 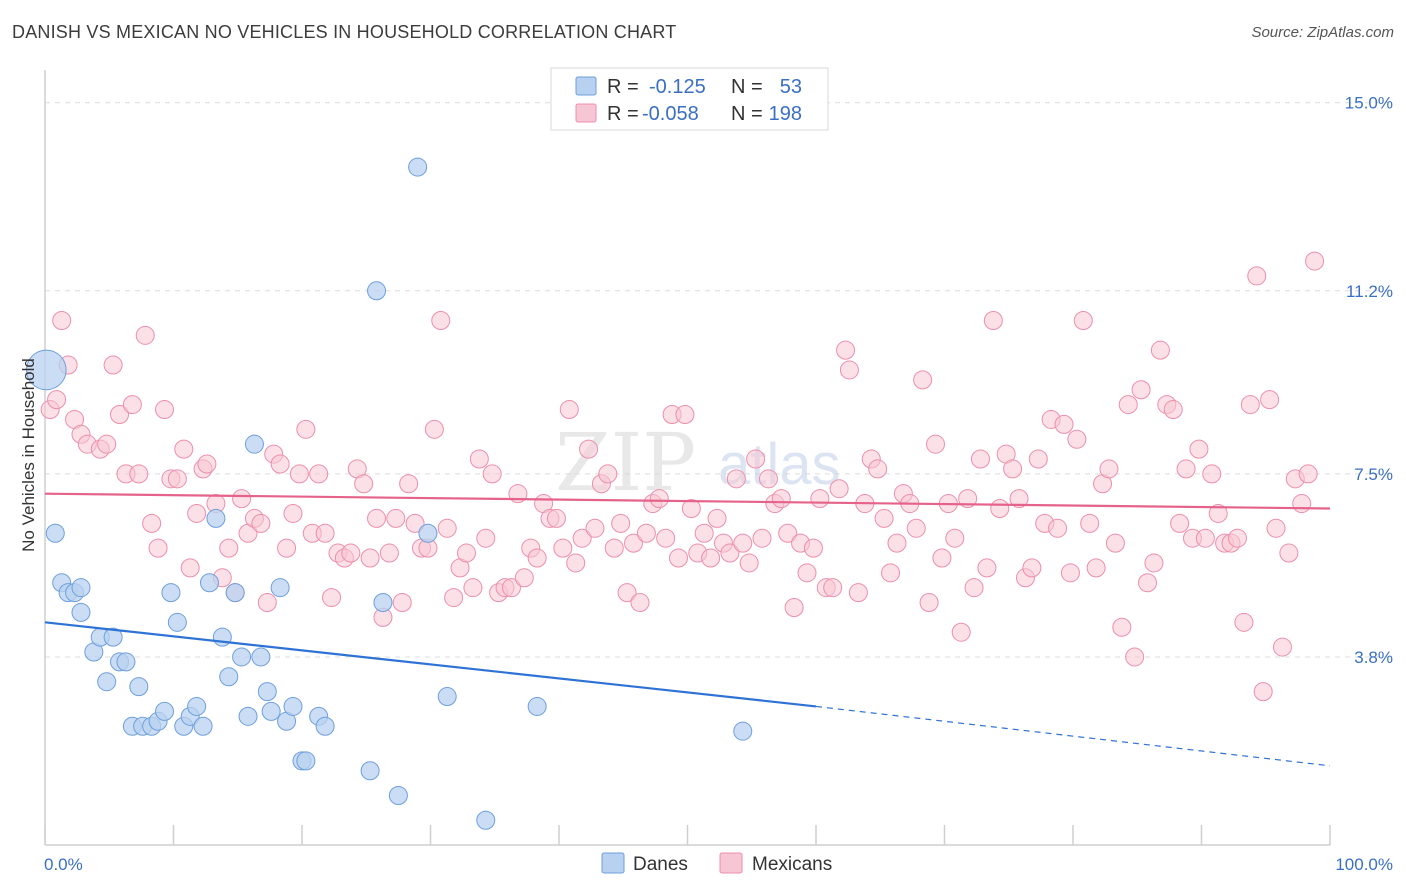 What do you see at coordinates (1369, 380) in the screenshot?
I see `y-tick-labels: 3.8% 7.5% 11.2% 15.0%` at bounding box center [1369, 380].